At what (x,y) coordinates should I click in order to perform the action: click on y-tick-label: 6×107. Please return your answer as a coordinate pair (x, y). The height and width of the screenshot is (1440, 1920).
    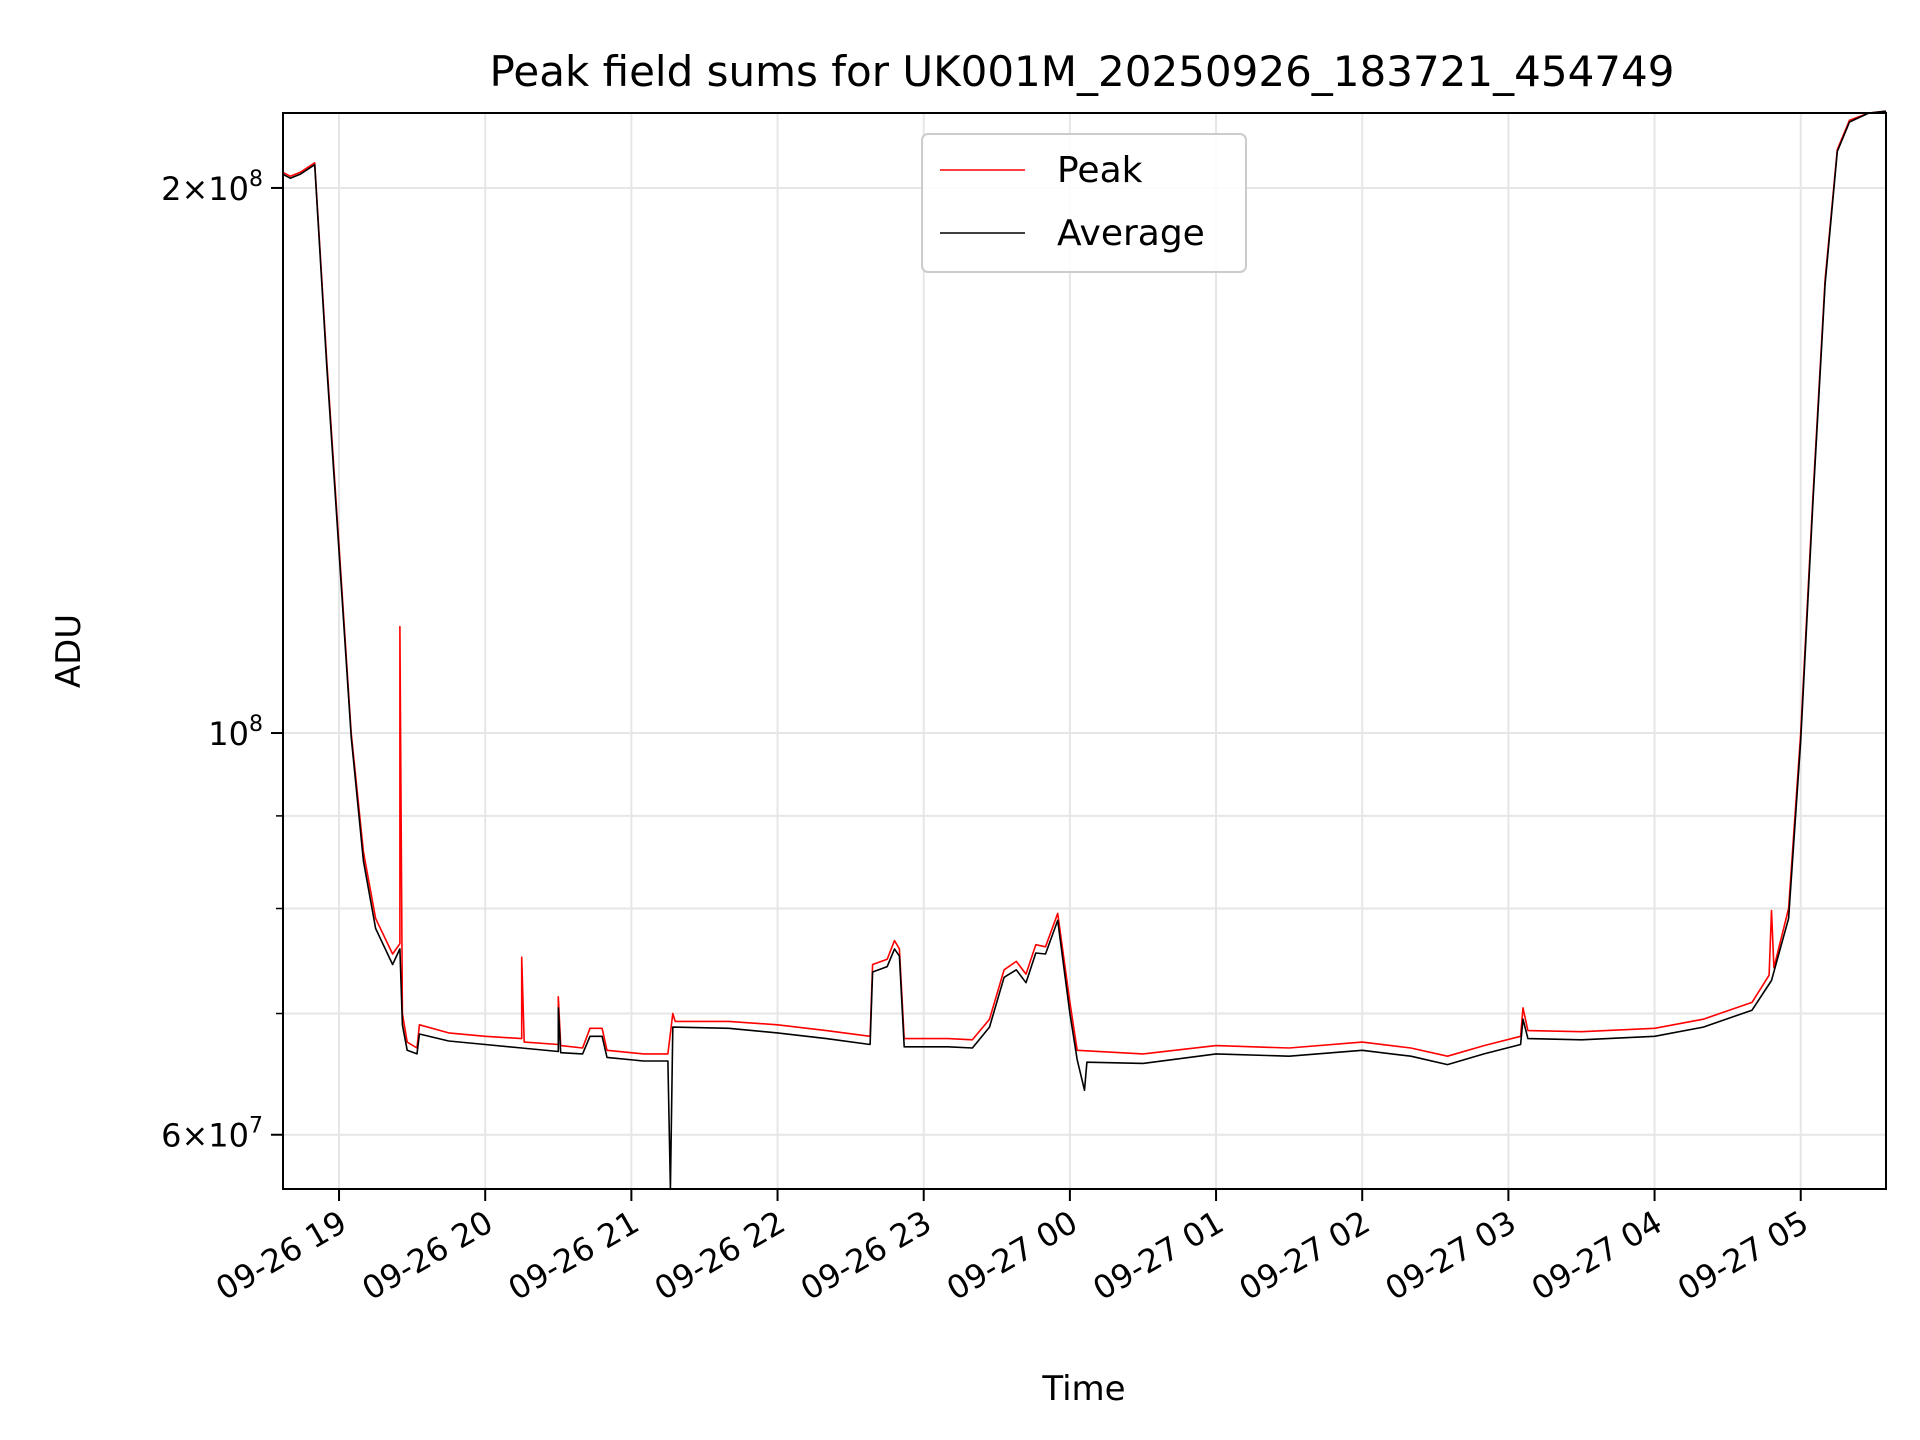
    Looking at the image, I should click on (212, 1134).